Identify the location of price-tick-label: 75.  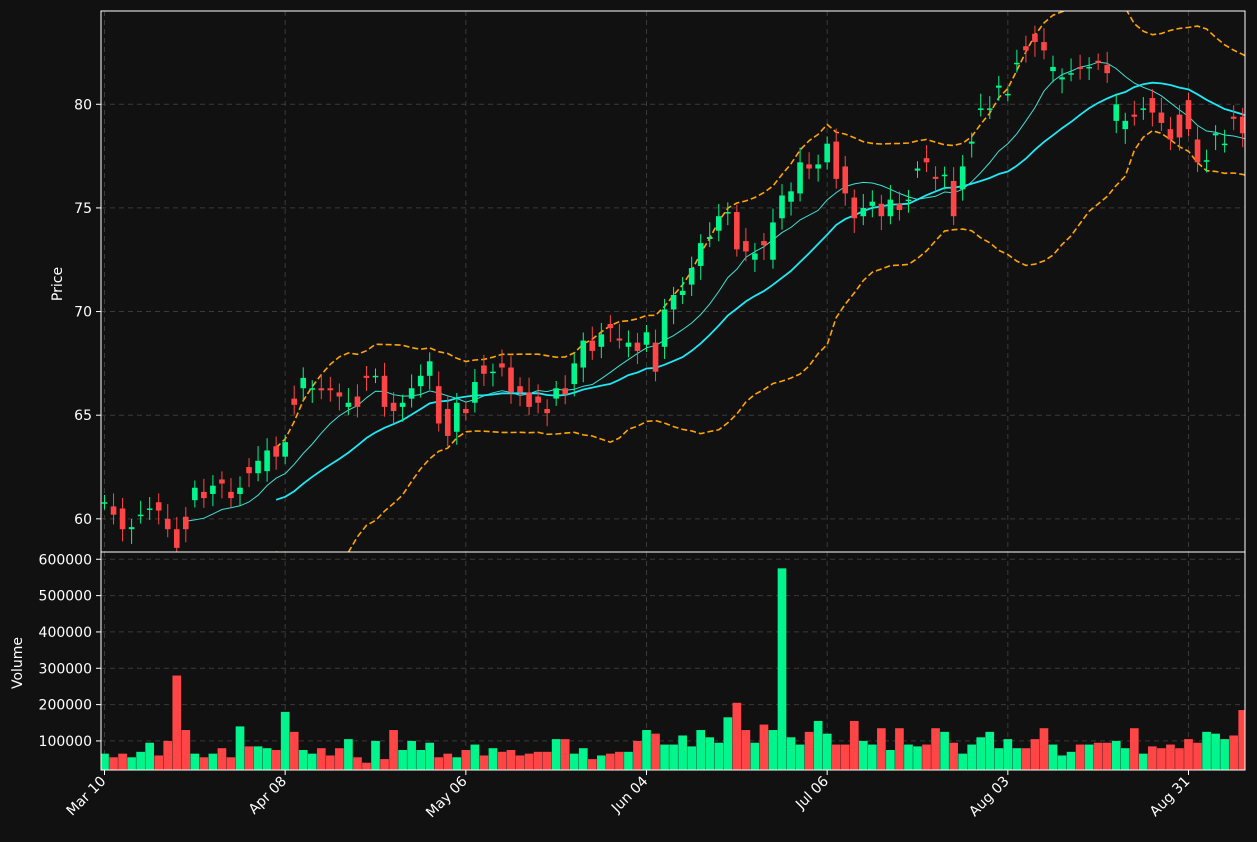
(83, 209).